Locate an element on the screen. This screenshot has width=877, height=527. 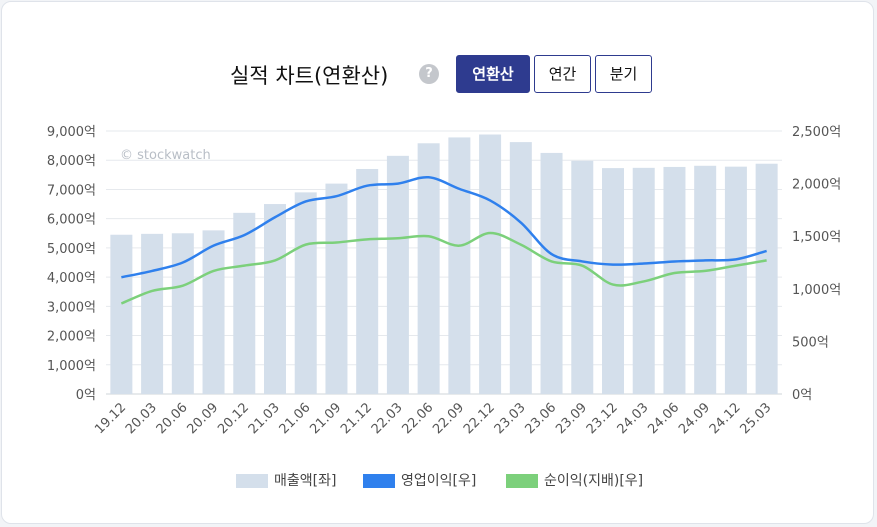
y-left-tick-label: 6,000억 is located at coordinates (71, 220).